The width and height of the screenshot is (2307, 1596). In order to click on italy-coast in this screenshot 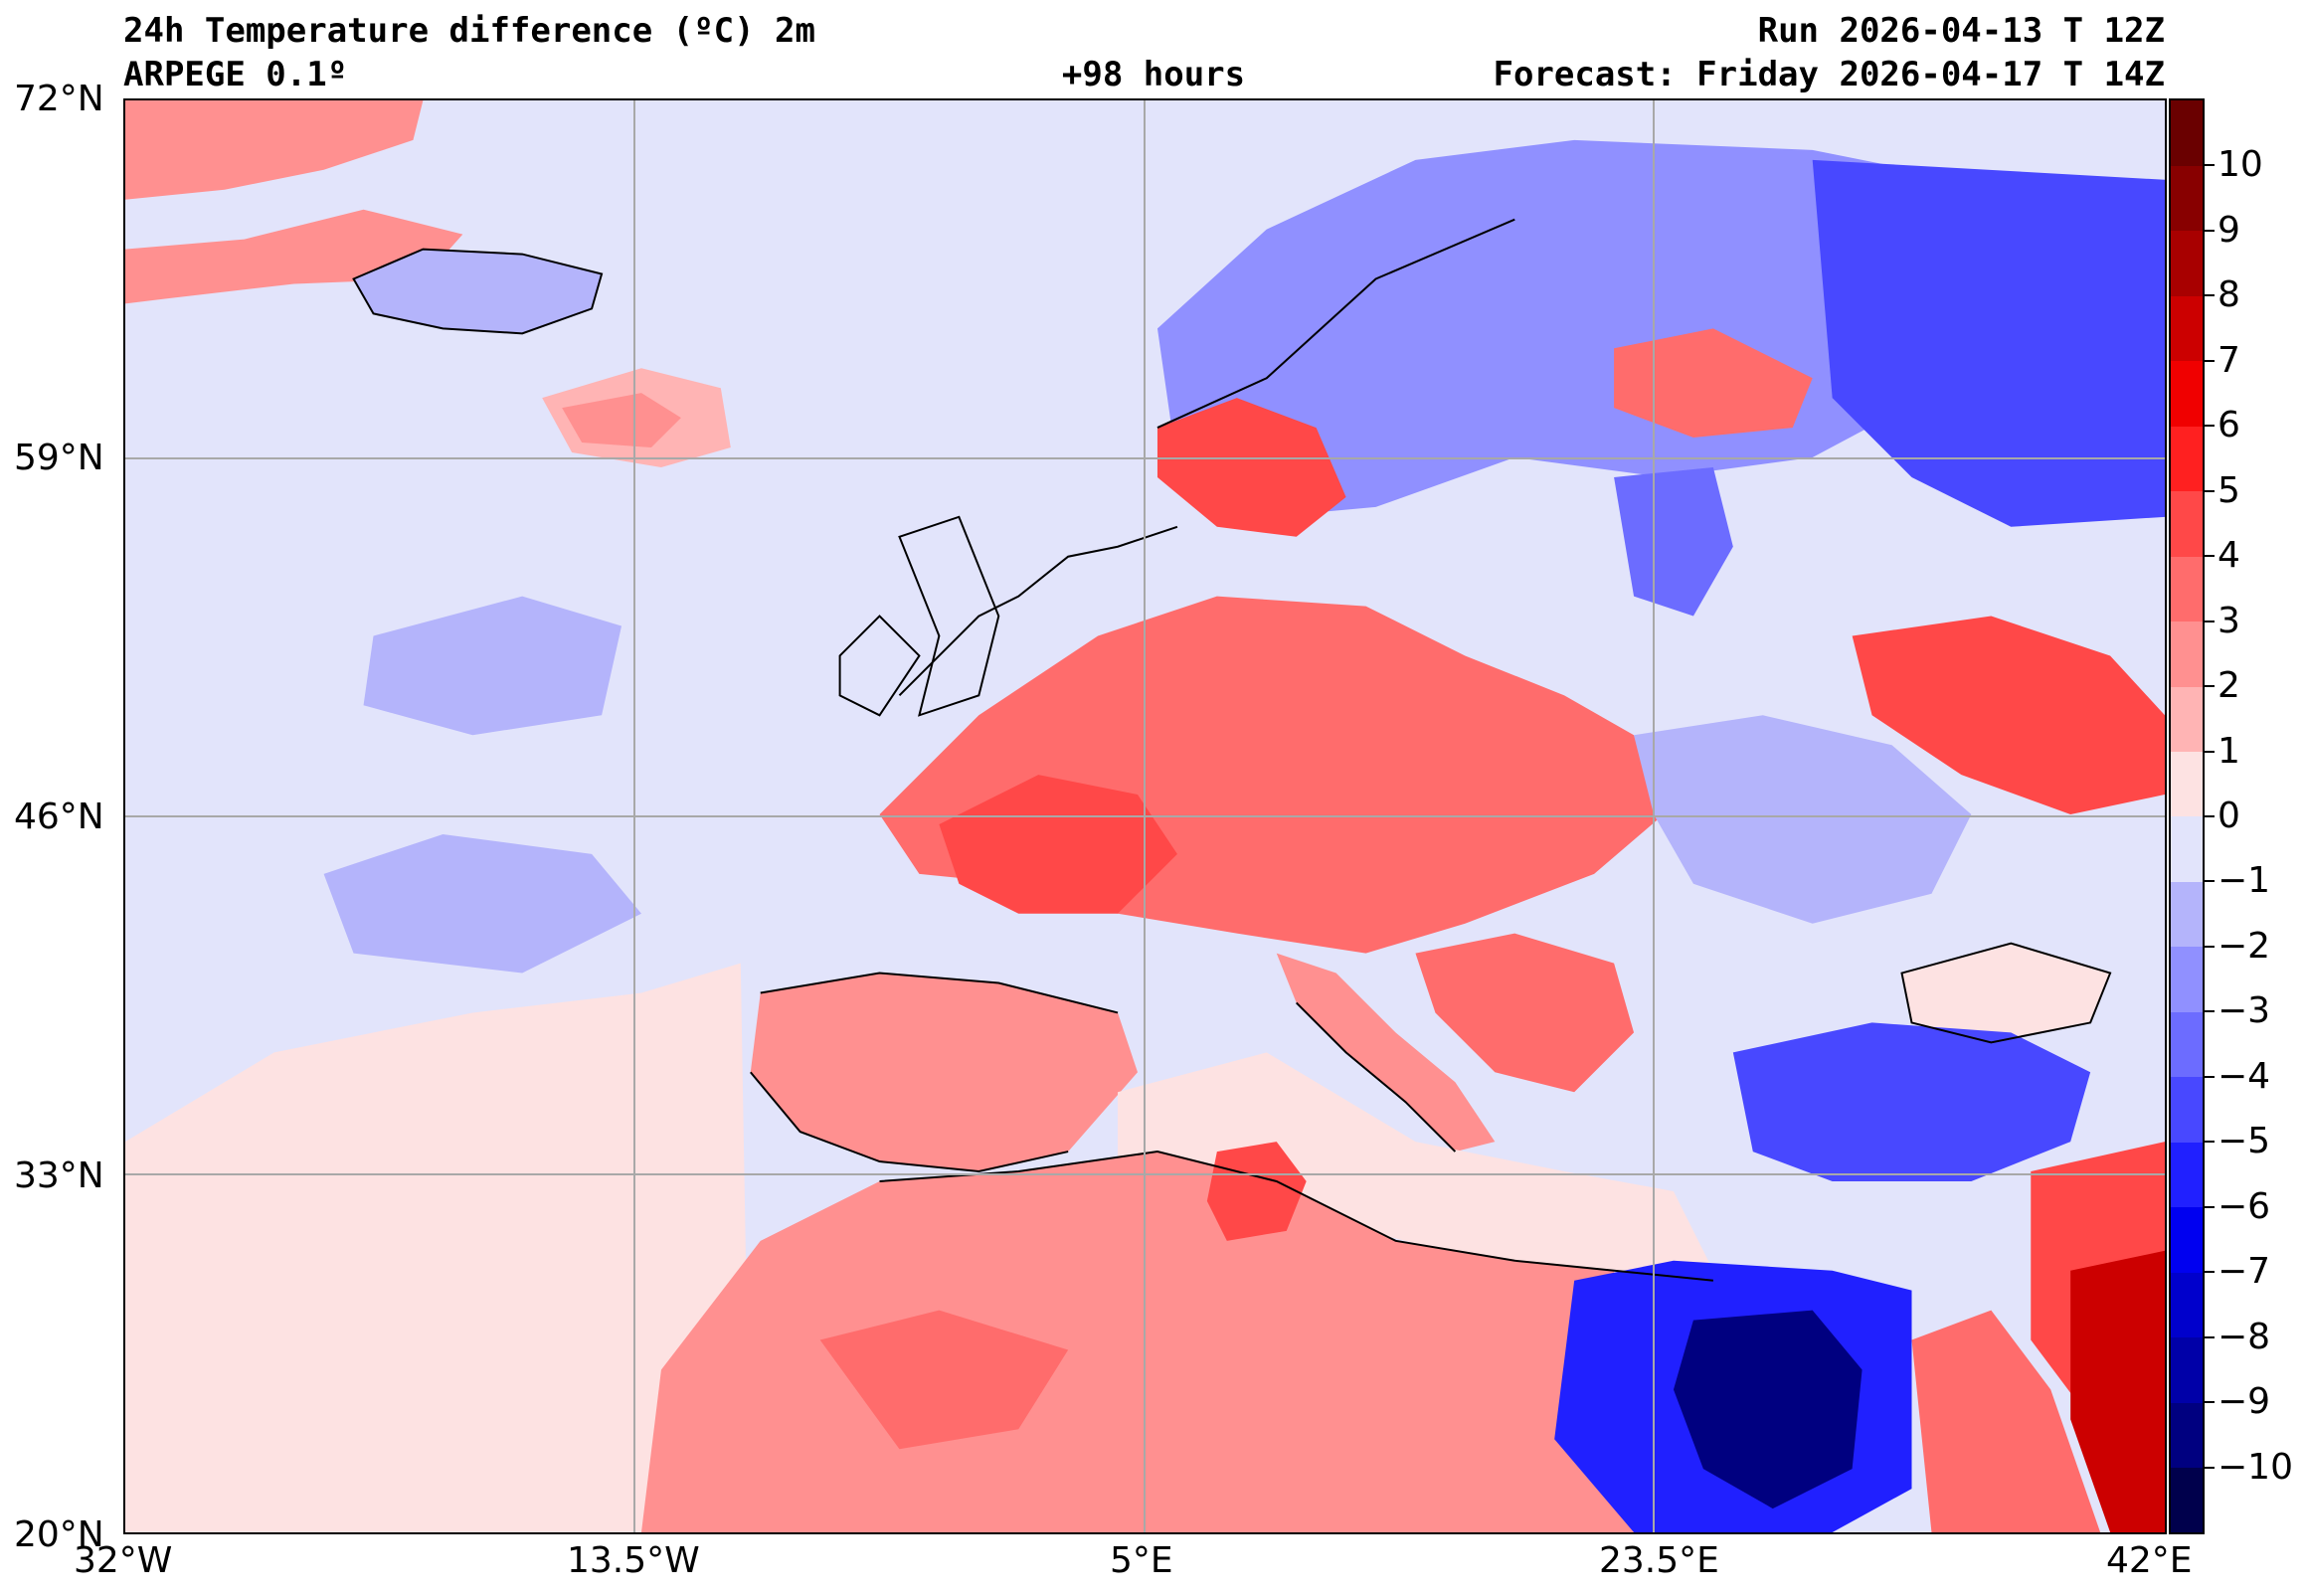, I will do `click(1376, 1077)`.